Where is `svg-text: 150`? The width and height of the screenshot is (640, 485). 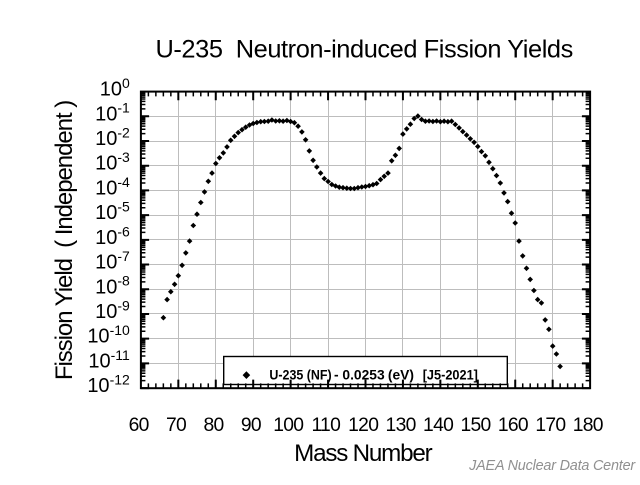 svg-text: 150 is located at coordinates (475, 425).